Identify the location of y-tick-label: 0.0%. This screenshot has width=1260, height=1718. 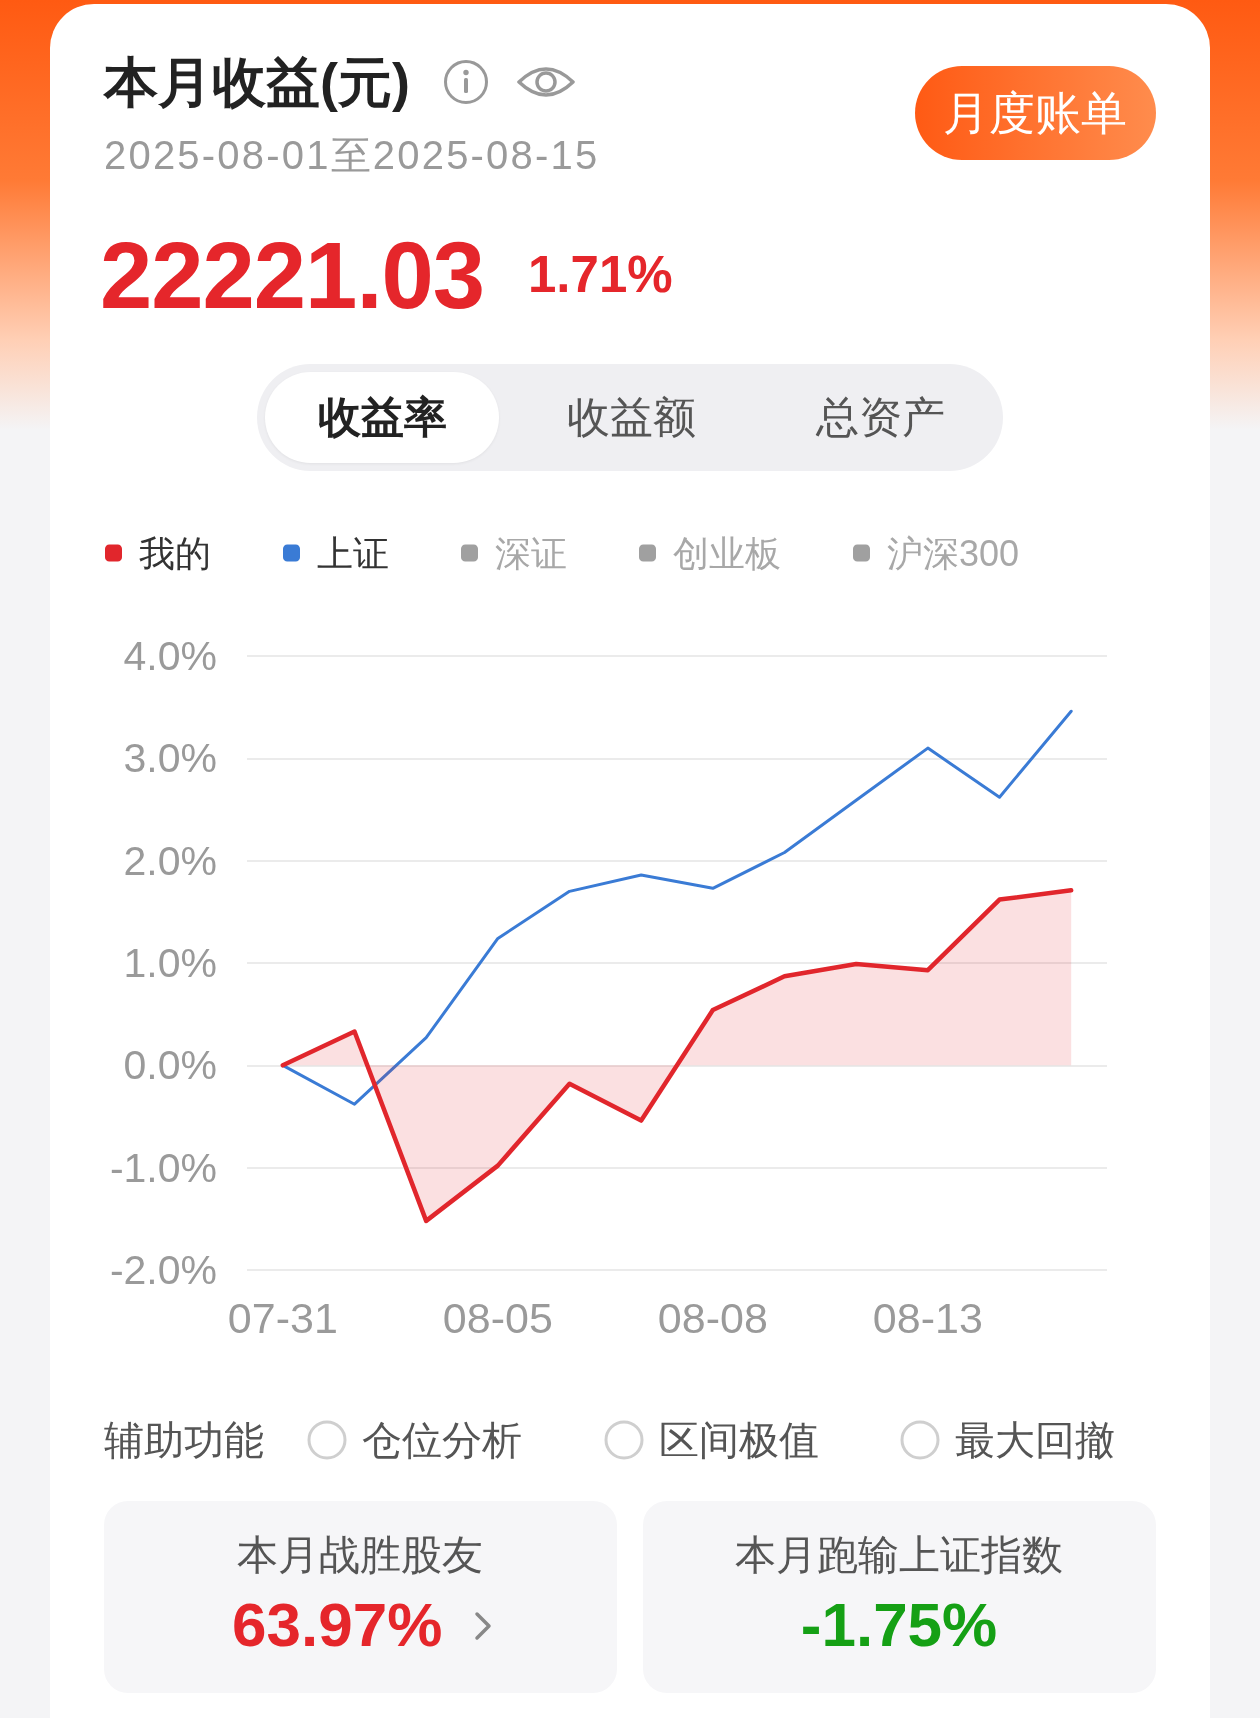
(170, 1065).